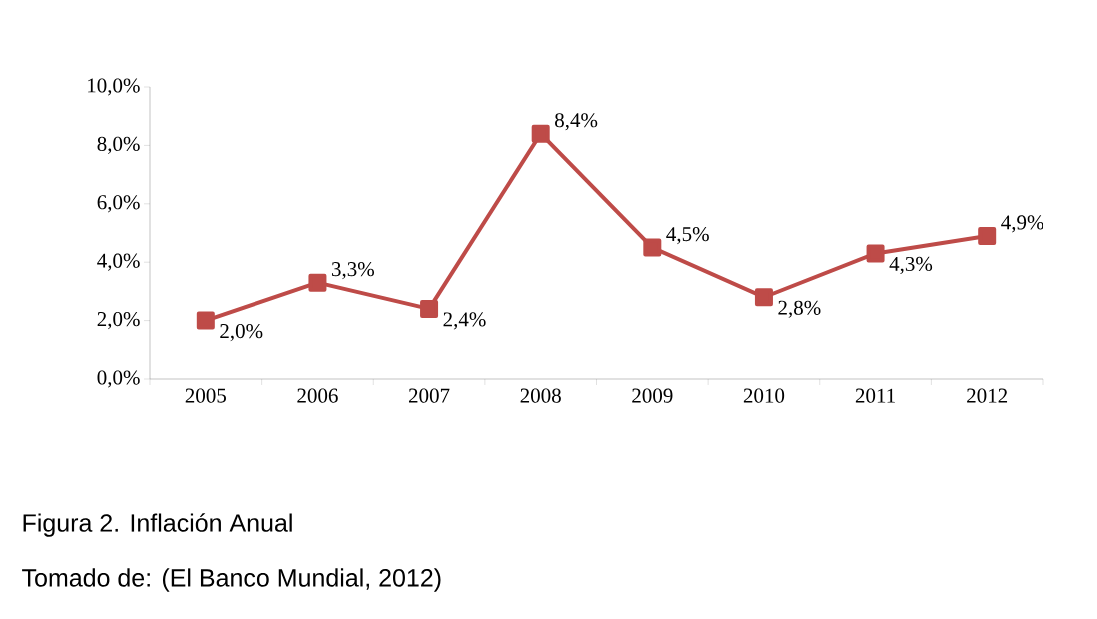 This screenshot has height=619, width=1097. Describe the element at coordinates (576, 122) in the screenshot. I see `data-label: 8,4%` at that location.